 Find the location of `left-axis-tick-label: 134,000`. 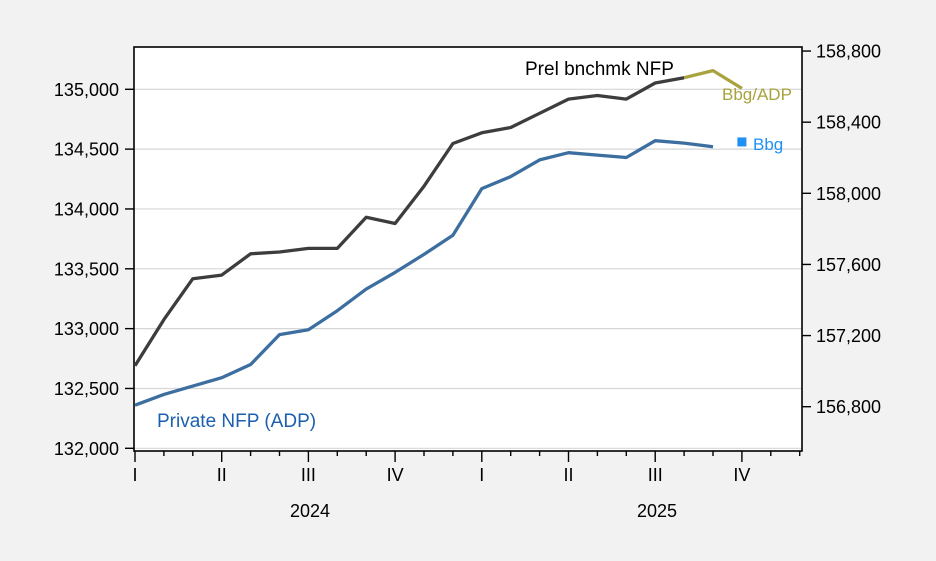

left-axis-tick-label: 134,000 is located at coordinates (86, 209).